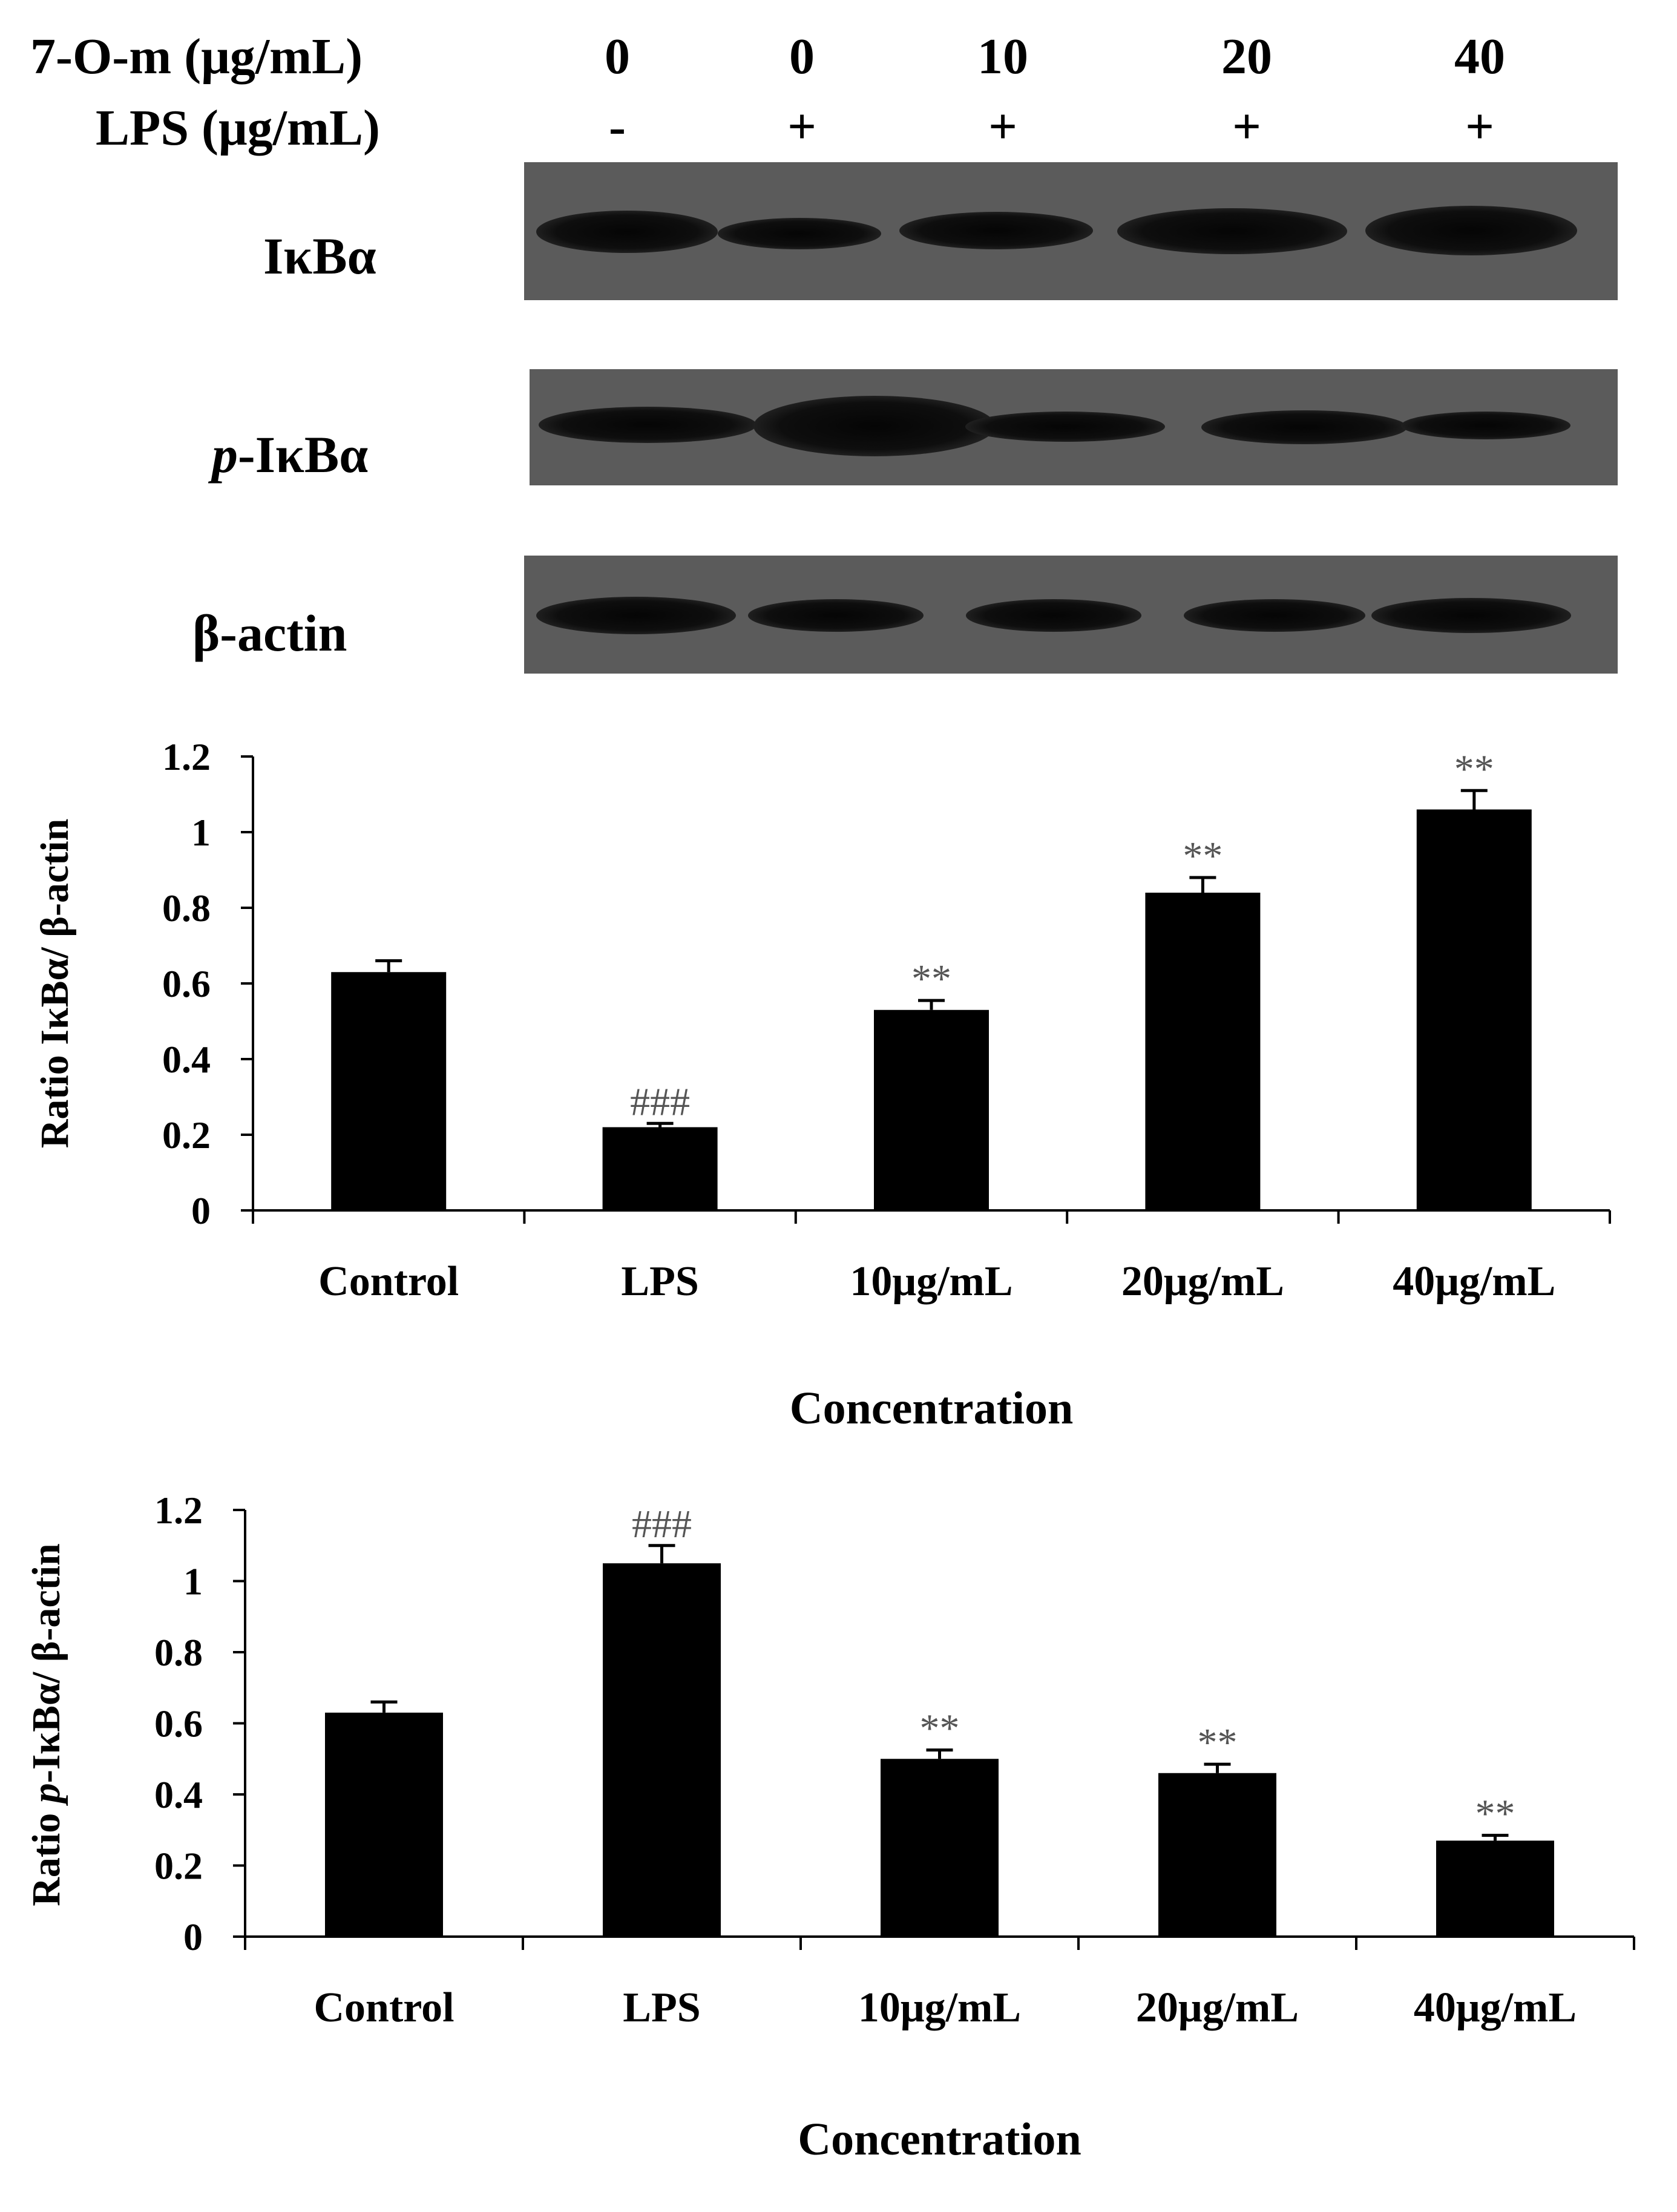  Describe the element at coordinates (617, 57) in the screenshot. I see `row1-value-control: 0` at that location.